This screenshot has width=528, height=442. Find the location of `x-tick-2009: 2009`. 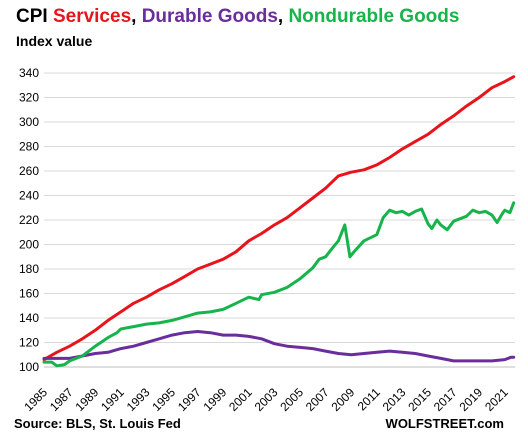

x-tick-2009: 2009 is located at coordinates (343, 399).